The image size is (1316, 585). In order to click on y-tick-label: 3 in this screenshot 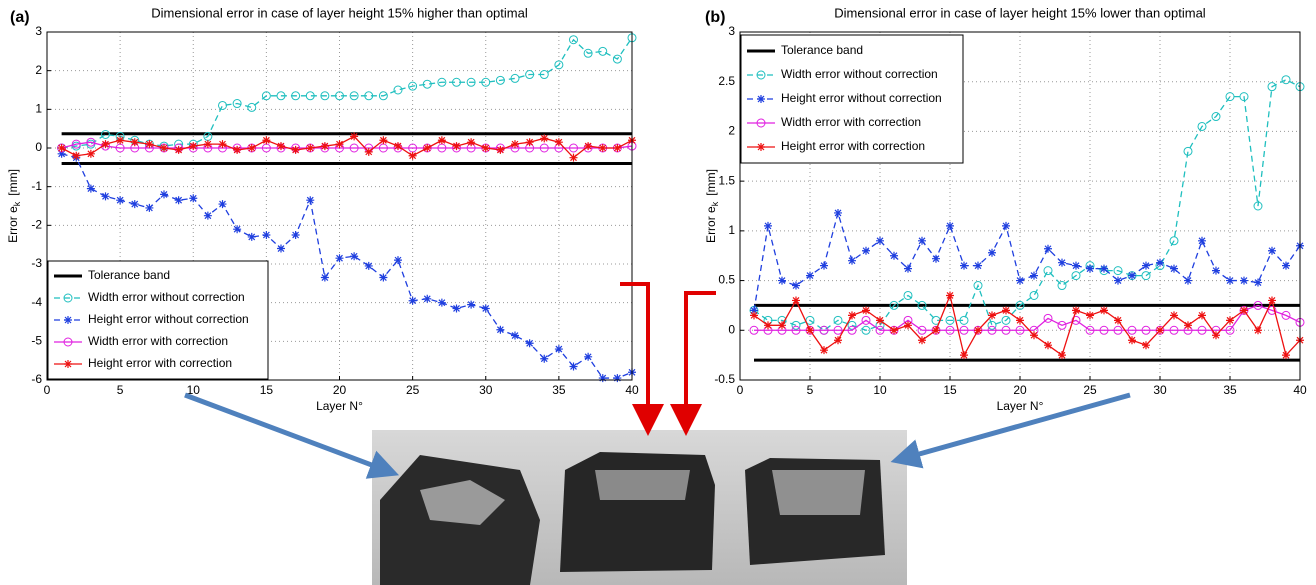, I will do `click(38, 31)`.